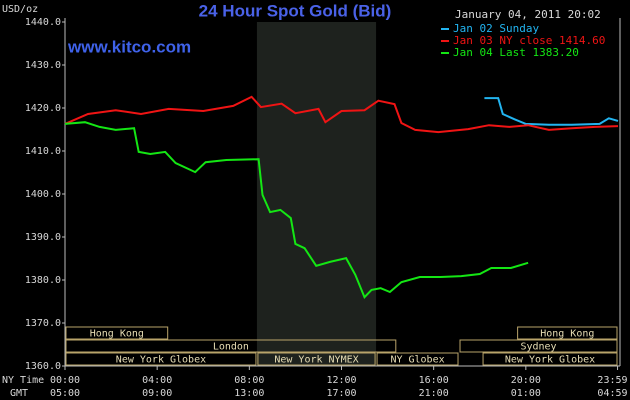 This screenshot has width=630, height=400. Describe the element at coordinates (496, 28) in the screenshot. I see `legend-label: Jan 02 Sunday` at that location.